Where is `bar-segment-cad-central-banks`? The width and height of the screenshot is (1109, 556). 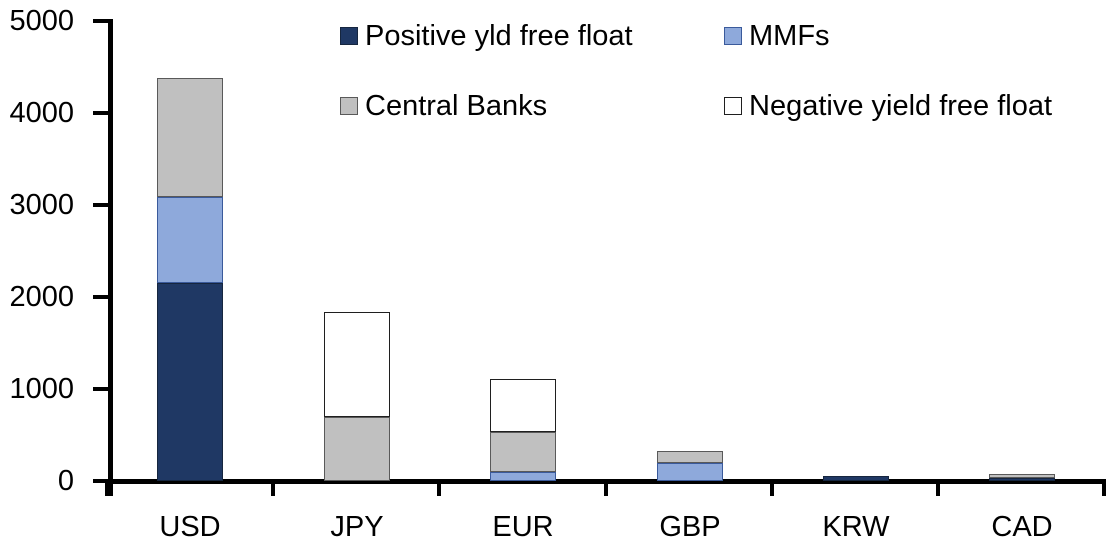
bar-segment-cad-central-banks is located at coordinates (1022, 476).